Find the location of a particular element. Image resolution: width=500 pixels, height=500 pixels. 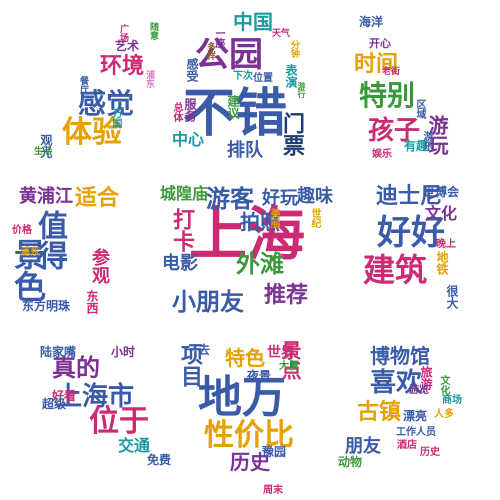

cloud-word: 小朋友 is located at coordinates (208, 302).